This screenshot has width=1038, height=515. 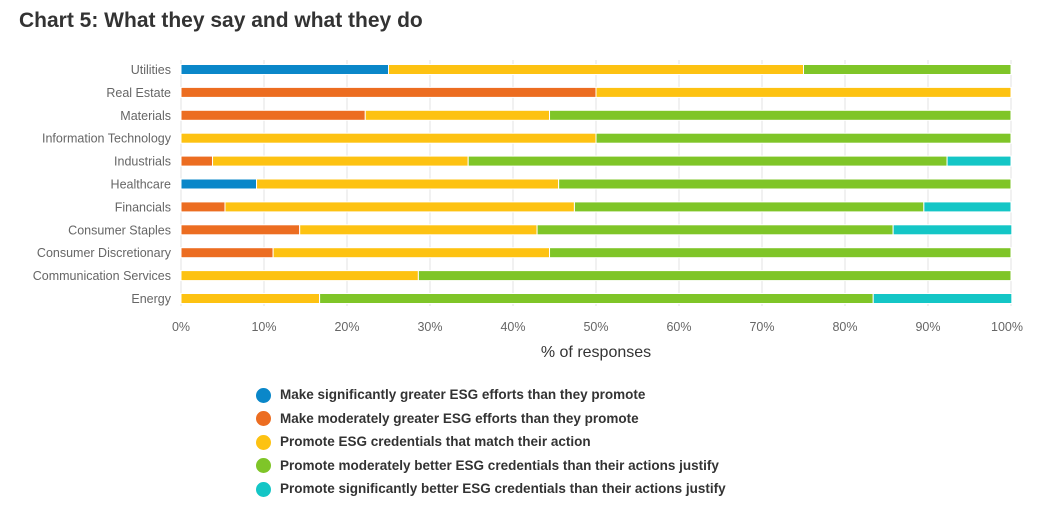 I want to click on y-category-label-materials: Materials, so click(x=145, y=116).